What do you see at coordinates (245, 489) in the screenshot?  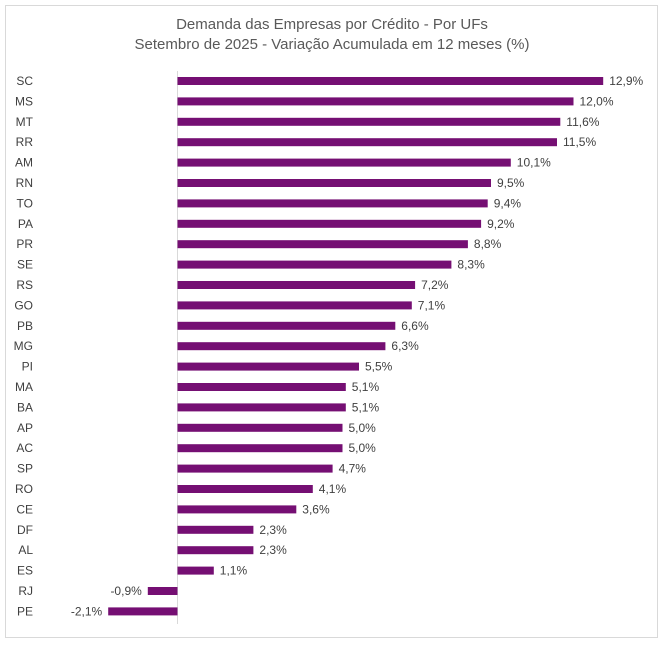 I see `bar-ro` at bounding box center [245, 489].